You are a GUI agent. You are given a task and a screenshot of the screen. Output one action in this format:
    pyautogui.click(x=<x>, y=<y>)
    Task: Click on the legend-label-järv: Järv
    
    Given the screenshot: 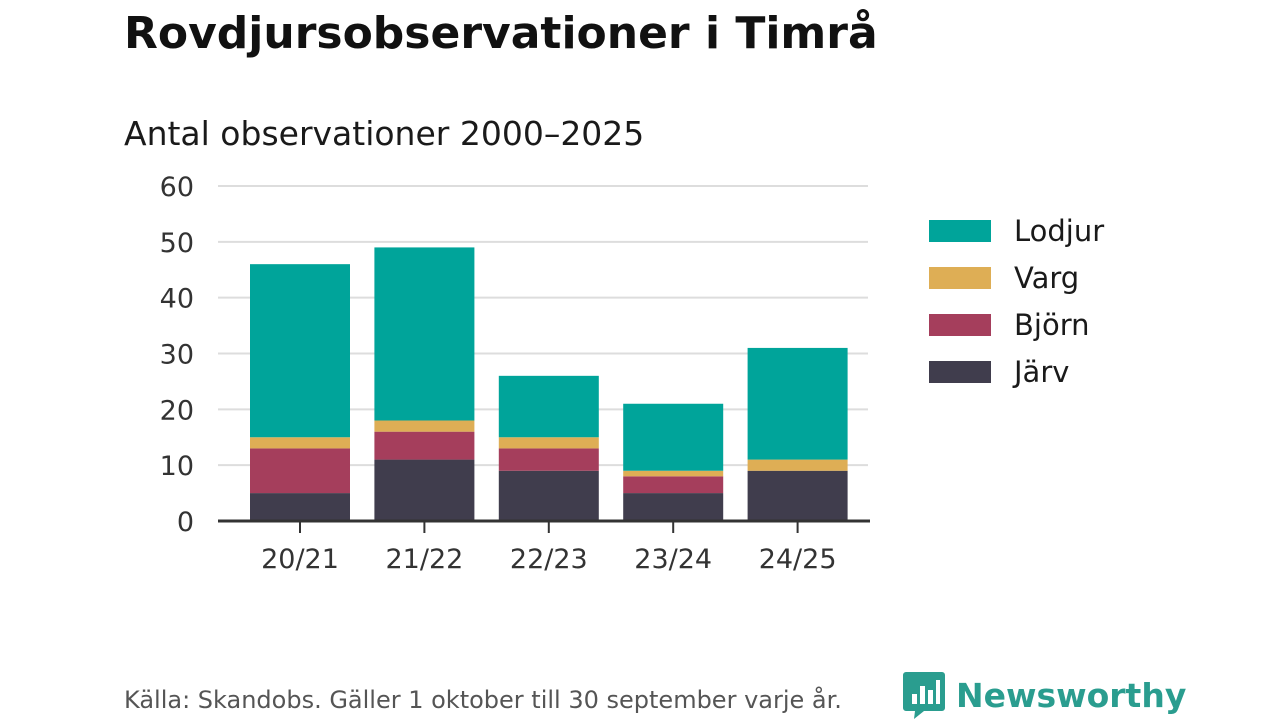 What is the action you would take?
    pyautogui.click(x=1040, y=372)
    